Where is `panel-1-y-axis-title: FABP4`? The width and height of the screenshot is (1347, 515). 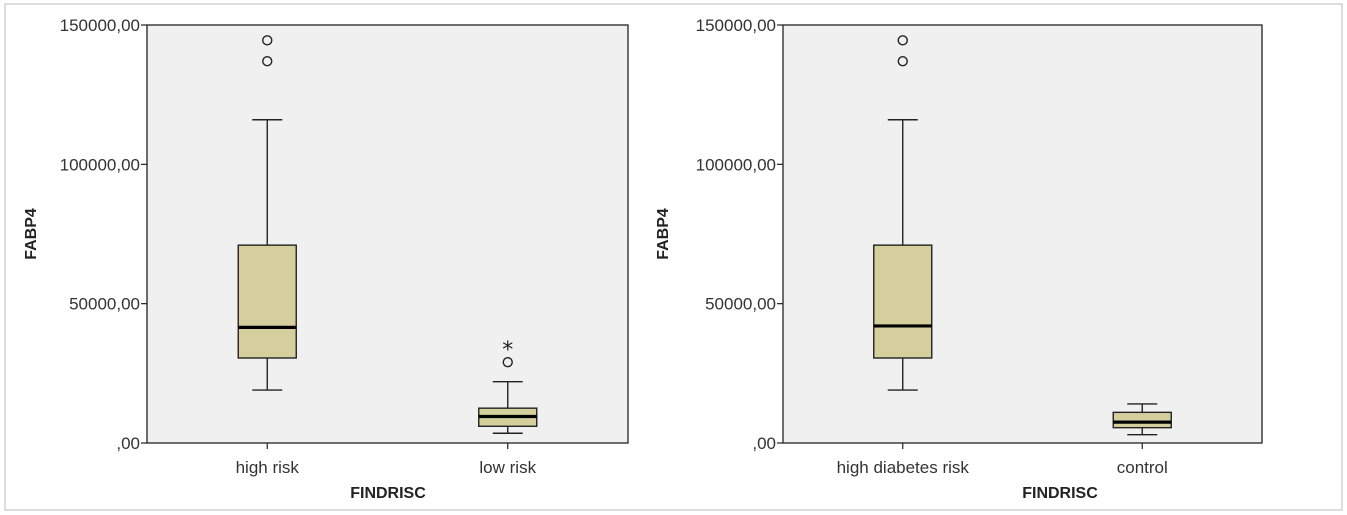
panel-1-y-axis-title: FABP4 is located at coordinates (31, 234).